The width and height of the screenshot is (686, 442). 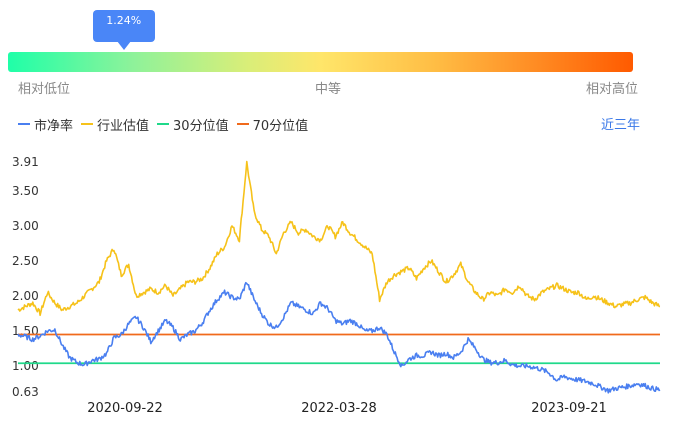 I want to click on x-tick-label: 2022-03-28, so click(x=339, y=408).